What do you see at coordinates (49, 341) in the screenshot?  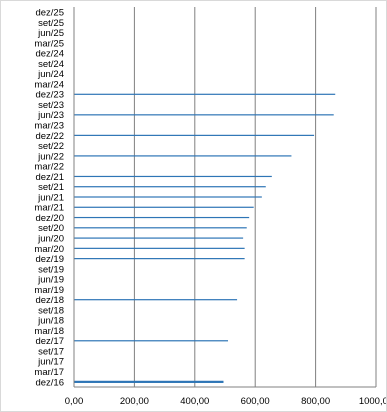 I see `category-label: dez/17` at bounding box center [49, 341].